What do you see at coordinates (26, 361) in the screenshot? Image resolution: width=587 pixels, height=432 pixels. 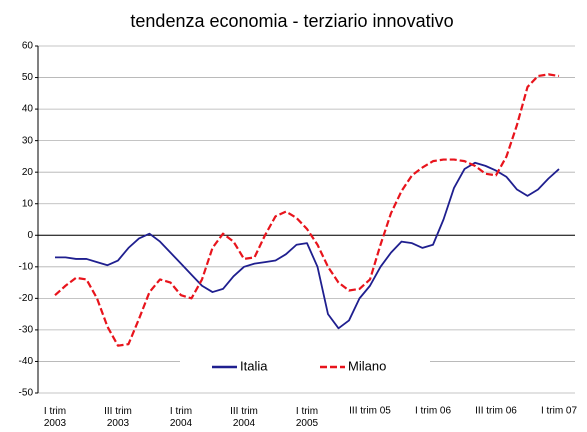 I see `y-tick-label: -40` at bounding box center [26, 361].